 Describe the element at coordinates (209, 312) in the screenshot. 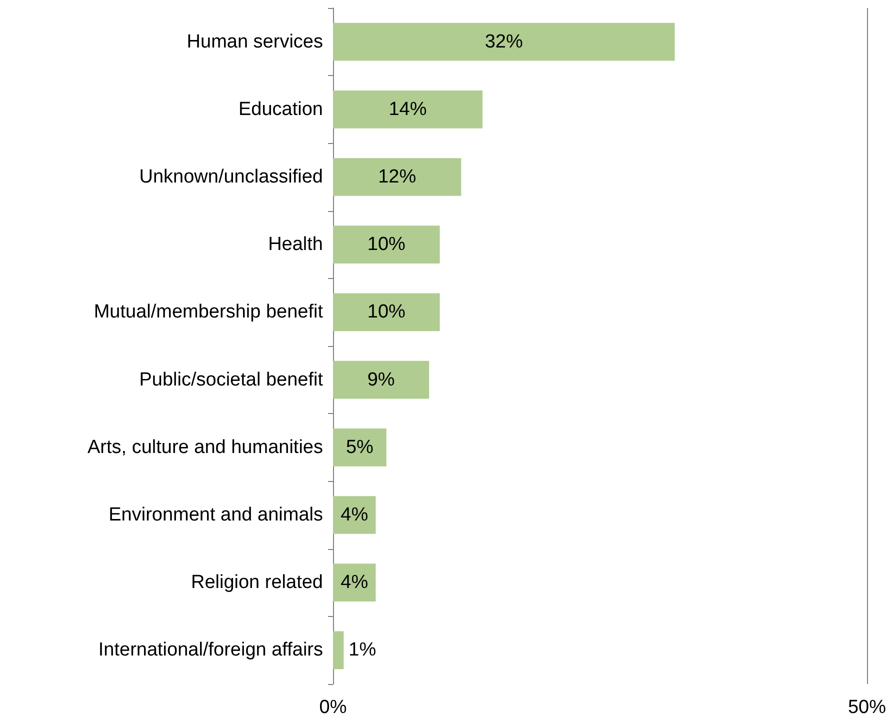

I see `y-tick-label: Mutual/membership benefit` at that location.